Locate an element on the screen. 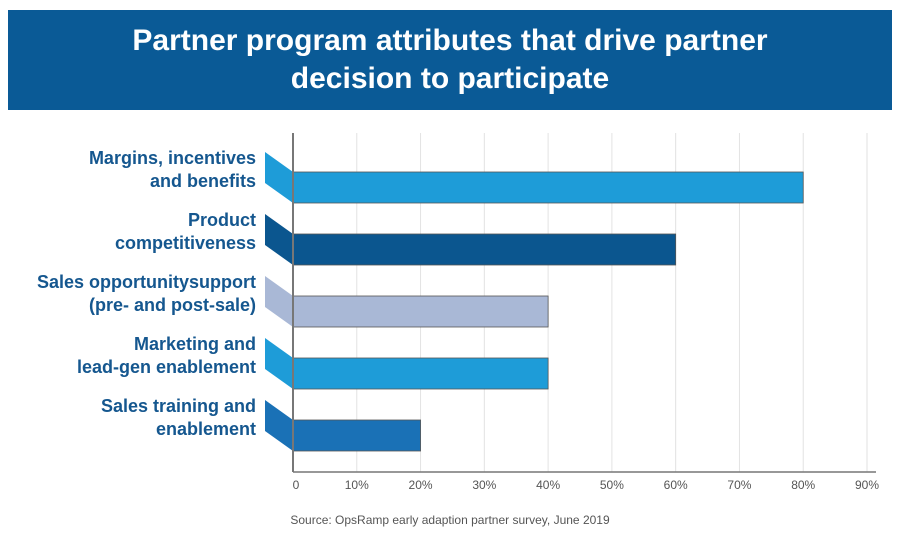 This screenshot has width=900, height=548. category-label: Marketing and is located at coordinates (195, 344).